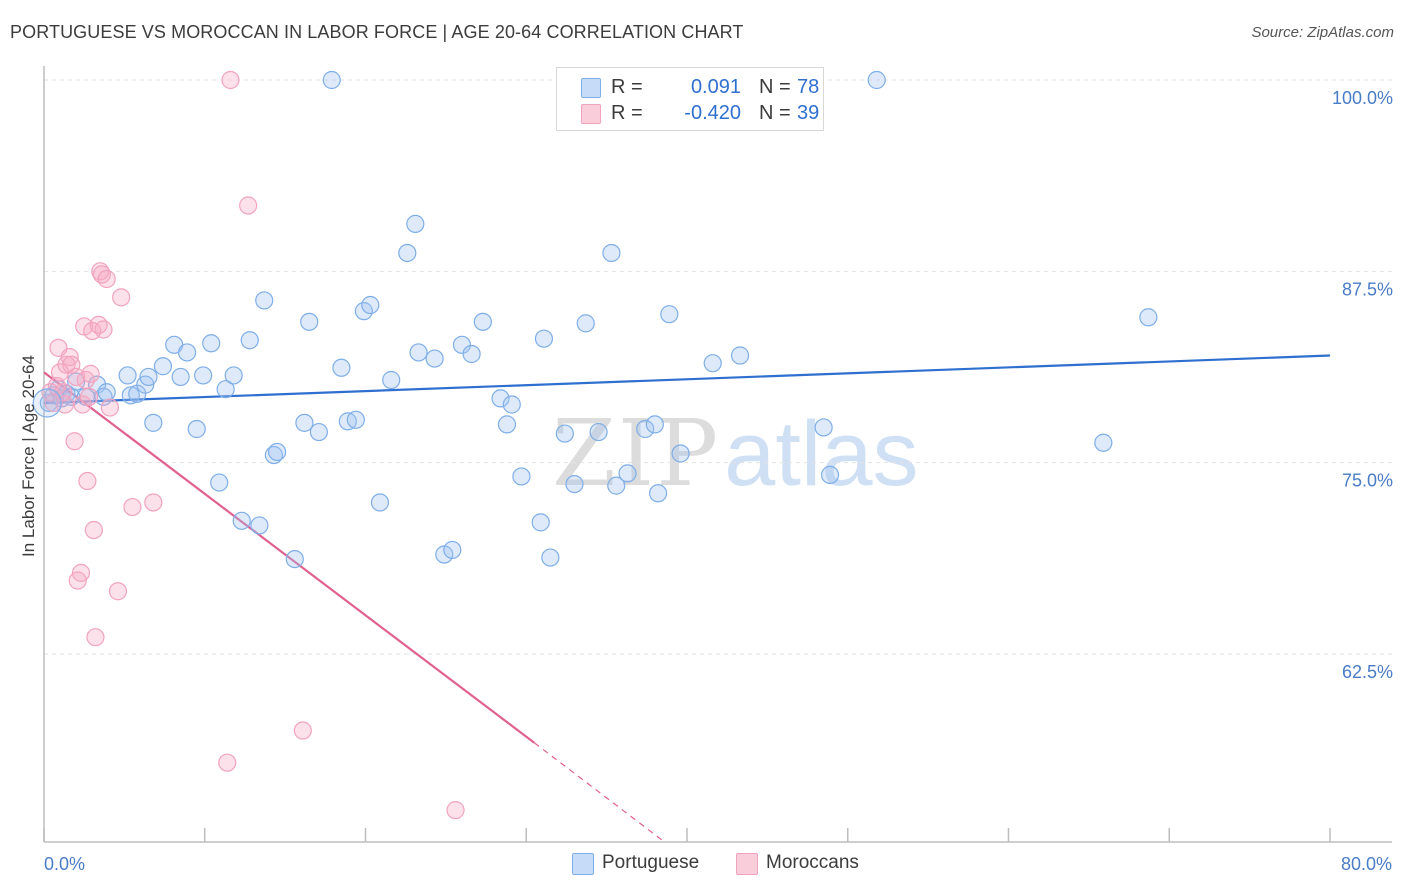 The height and width of the screenshot is (892, 1406). I want to click on bottom-legend-swatch-blue, so click(583, 864).